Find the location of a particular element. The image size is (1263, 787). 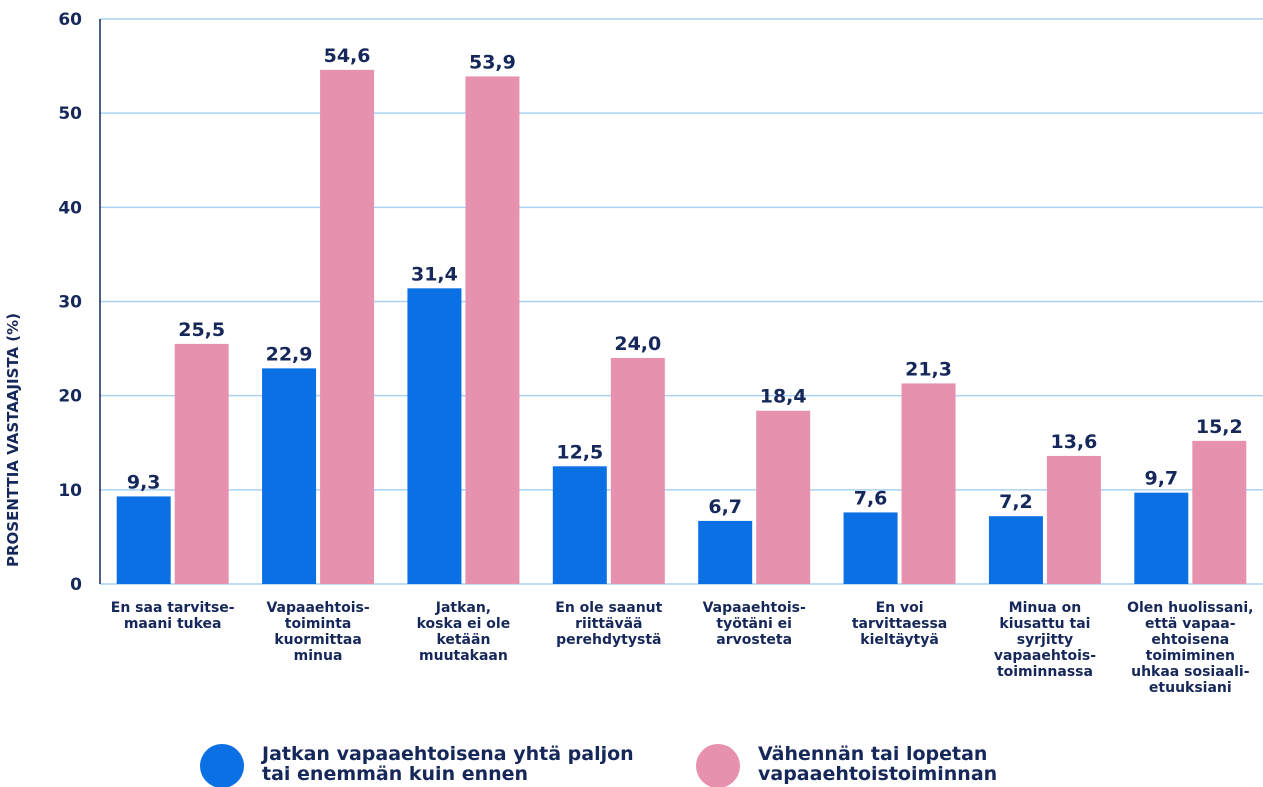

y-tick-label: 10 is located at coordinates (70, 491).